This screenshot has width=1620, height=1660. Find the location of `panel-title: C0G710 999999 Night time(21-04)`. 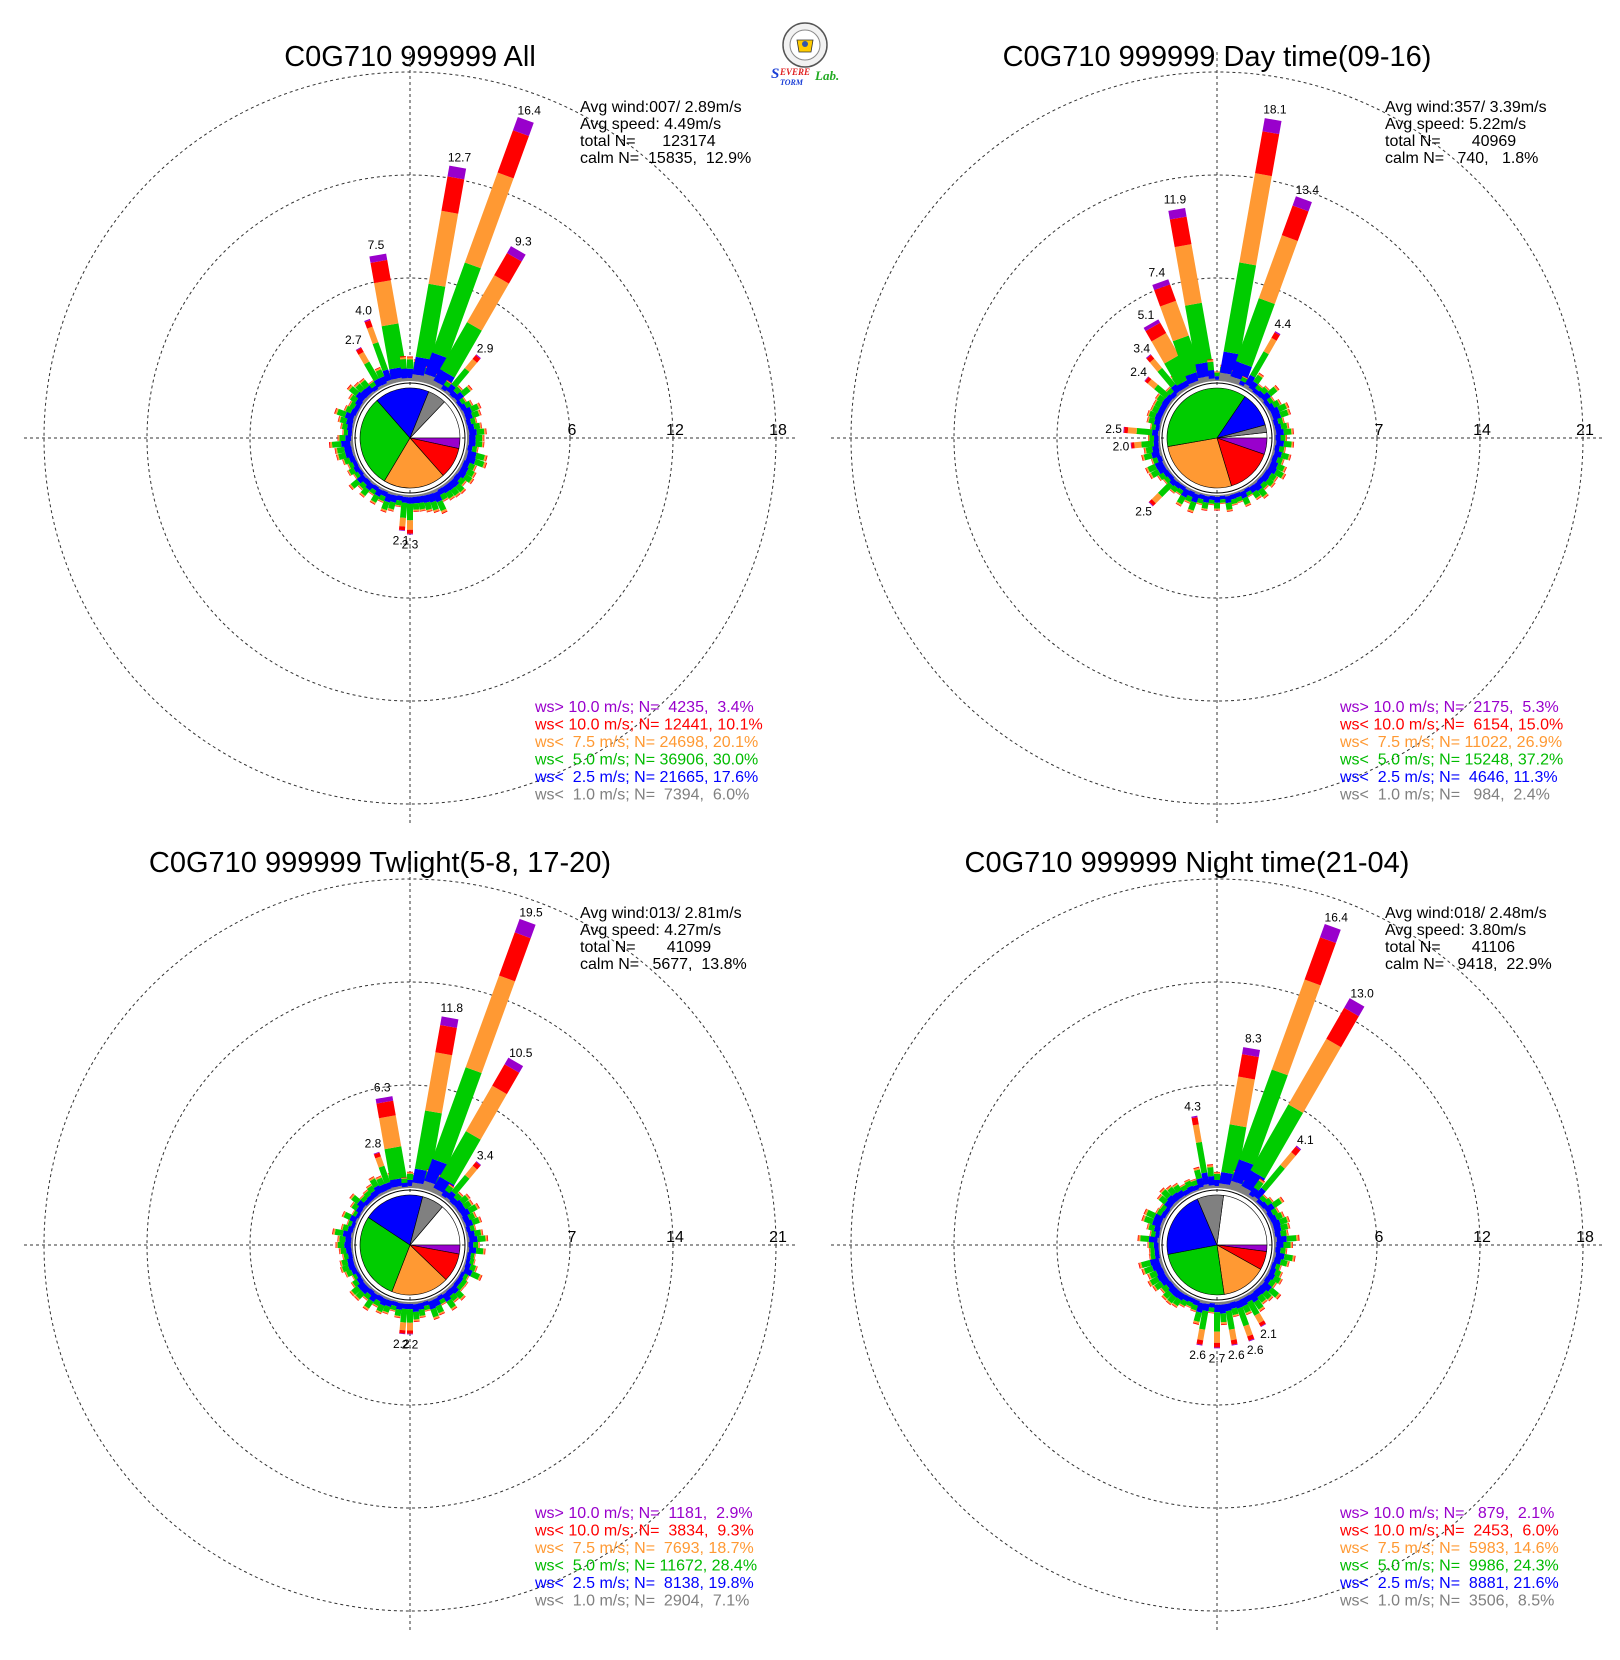

panel-title: C0G710 999999 Night time(21-04) is located at coordinates (1187, 863).